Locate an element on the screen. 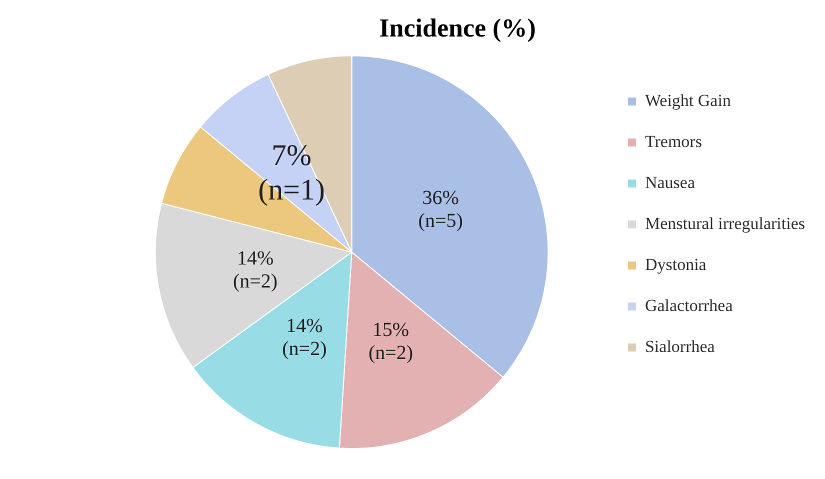  legend-label: Weight Gain is located at coordinates (688, 100).